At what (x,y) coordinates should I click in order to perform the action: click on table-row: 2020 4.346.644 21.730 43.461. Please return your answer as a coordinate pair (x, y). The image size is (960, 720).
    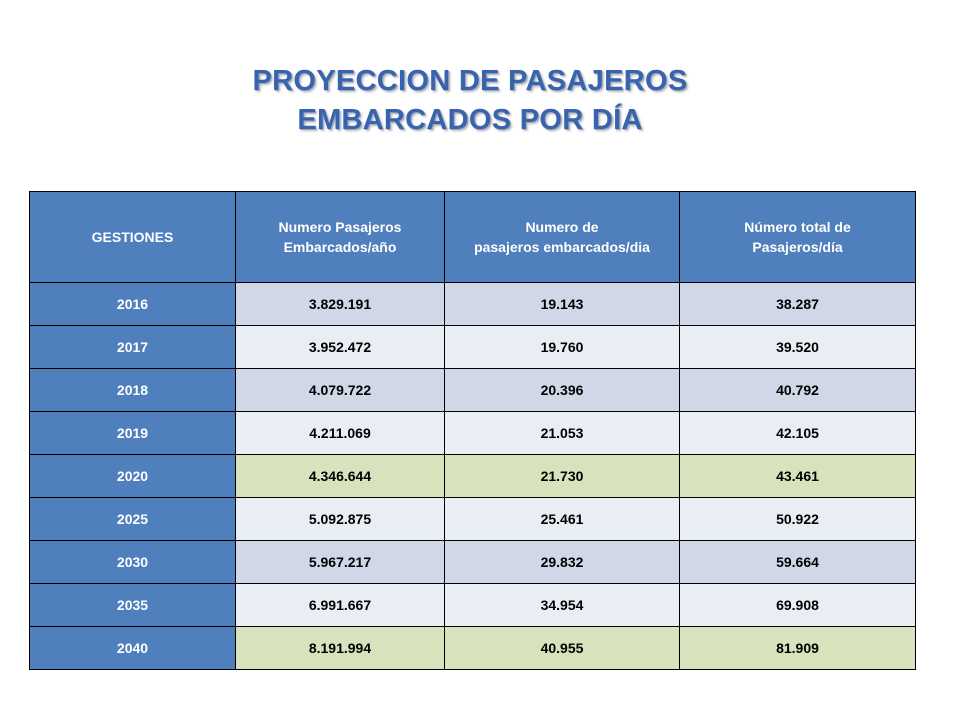
    Looking at the image, I should click on (472, 476).